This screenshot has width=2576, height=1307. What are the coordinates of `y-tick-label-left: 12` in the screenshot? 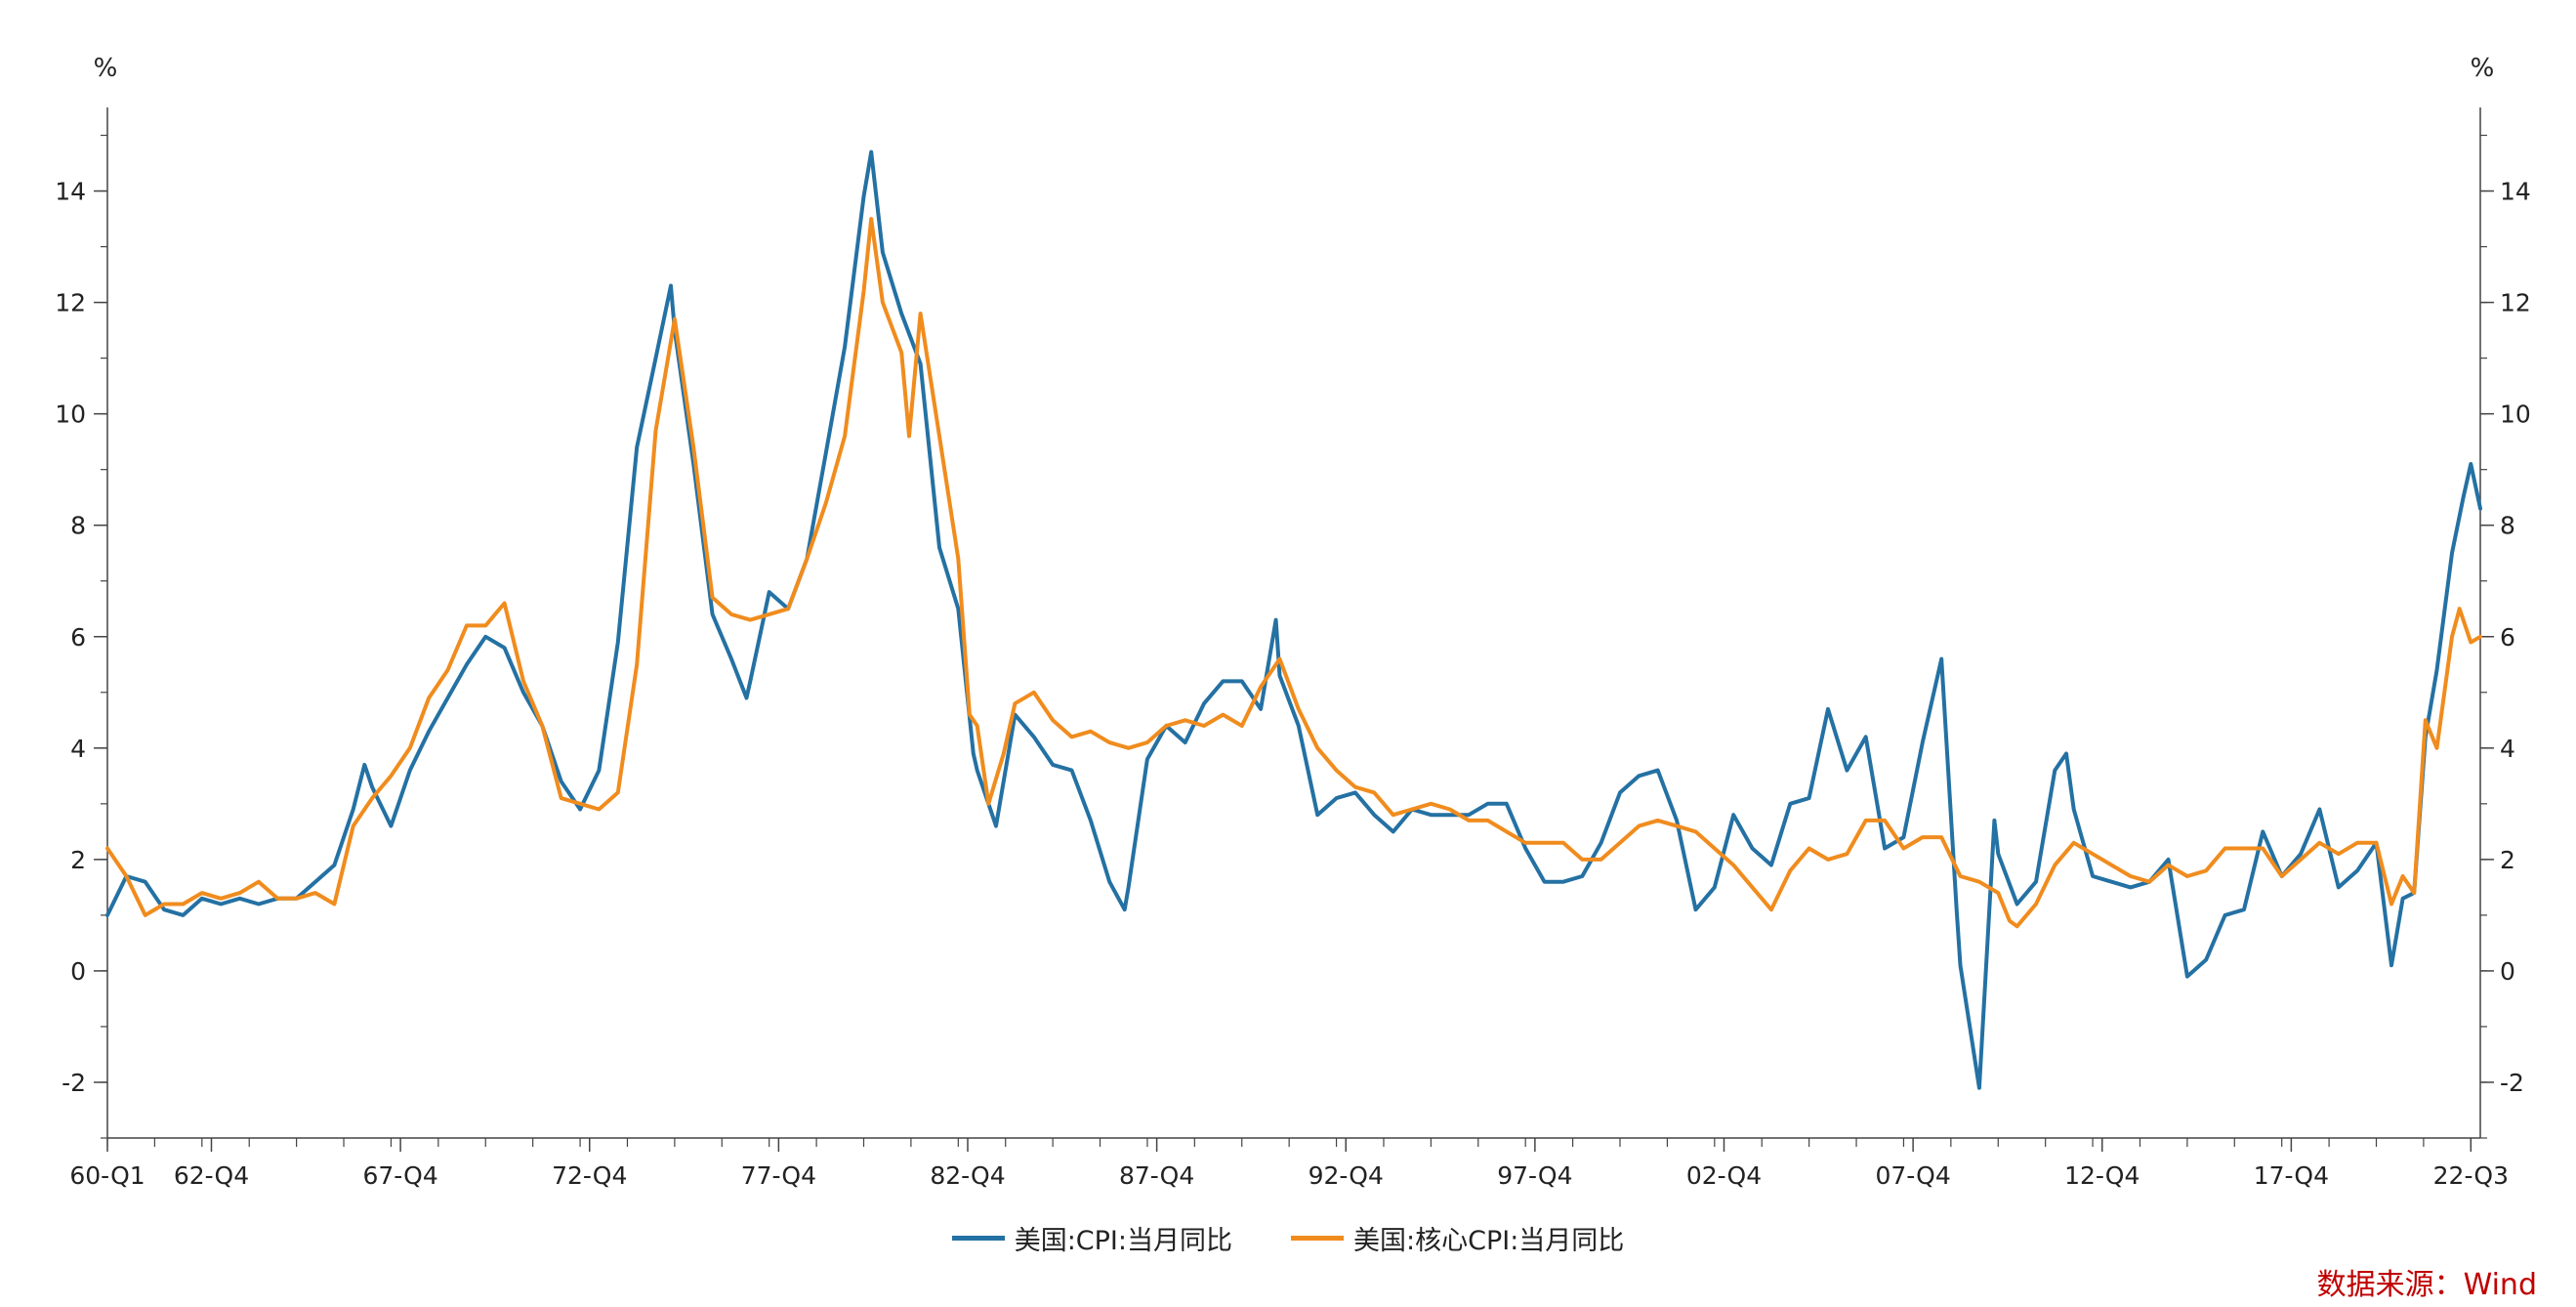 It's located at (71, 303).